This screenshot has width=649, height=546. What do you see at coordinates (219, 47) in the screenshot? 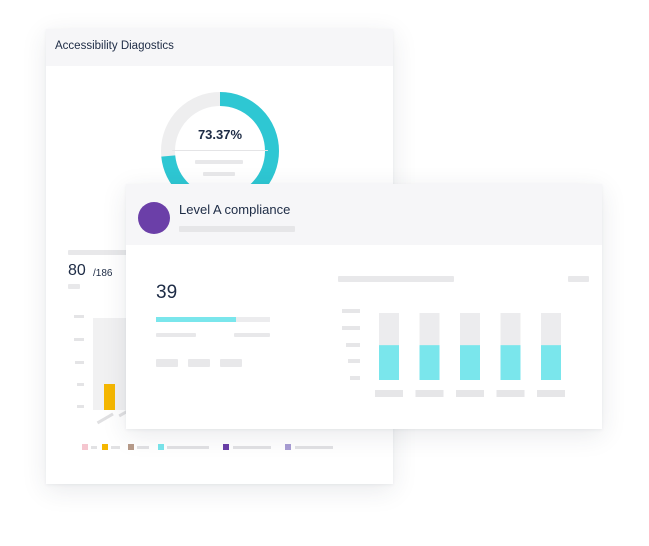
I see `panel-header: Accessibility Diagostics` at bounding box center [219, 47].